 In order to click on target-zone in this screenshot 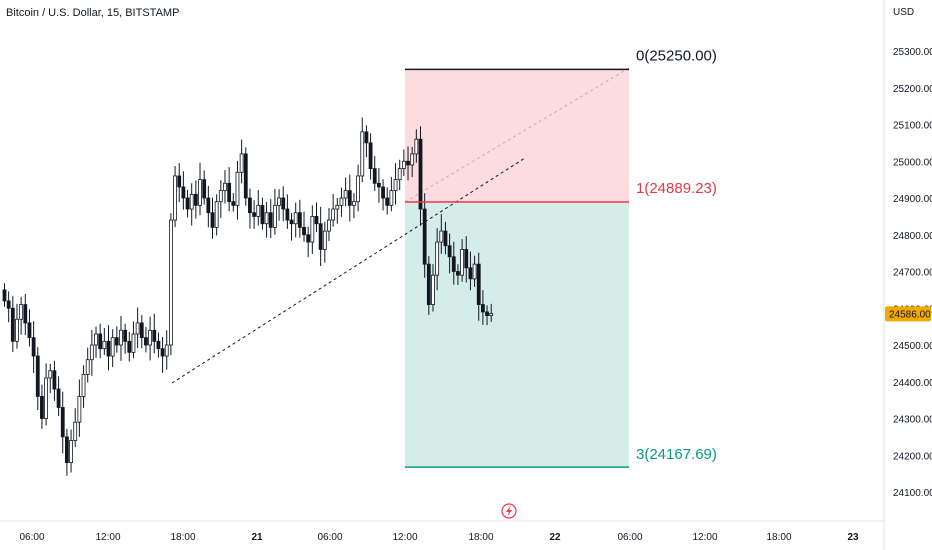, I will do `click(517, 334)`.